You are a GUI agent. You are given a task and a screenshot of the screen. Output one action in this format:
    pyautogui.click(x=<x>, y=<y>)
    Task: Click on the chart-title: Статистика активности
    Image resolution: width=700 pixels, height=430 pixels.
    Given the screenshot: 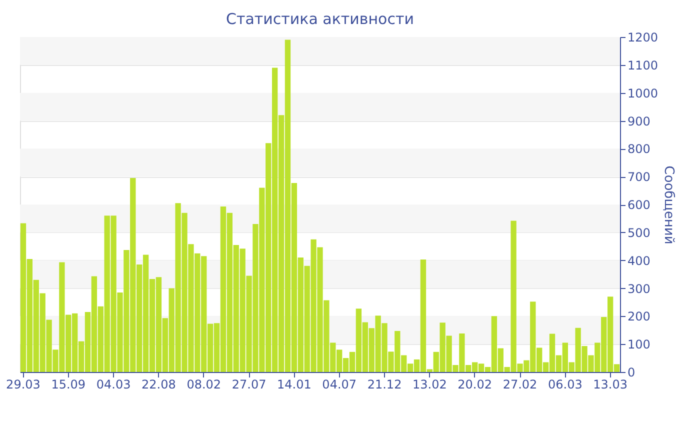 What is the action you would take?
    pyautogui.click(x=320, y=19)
    